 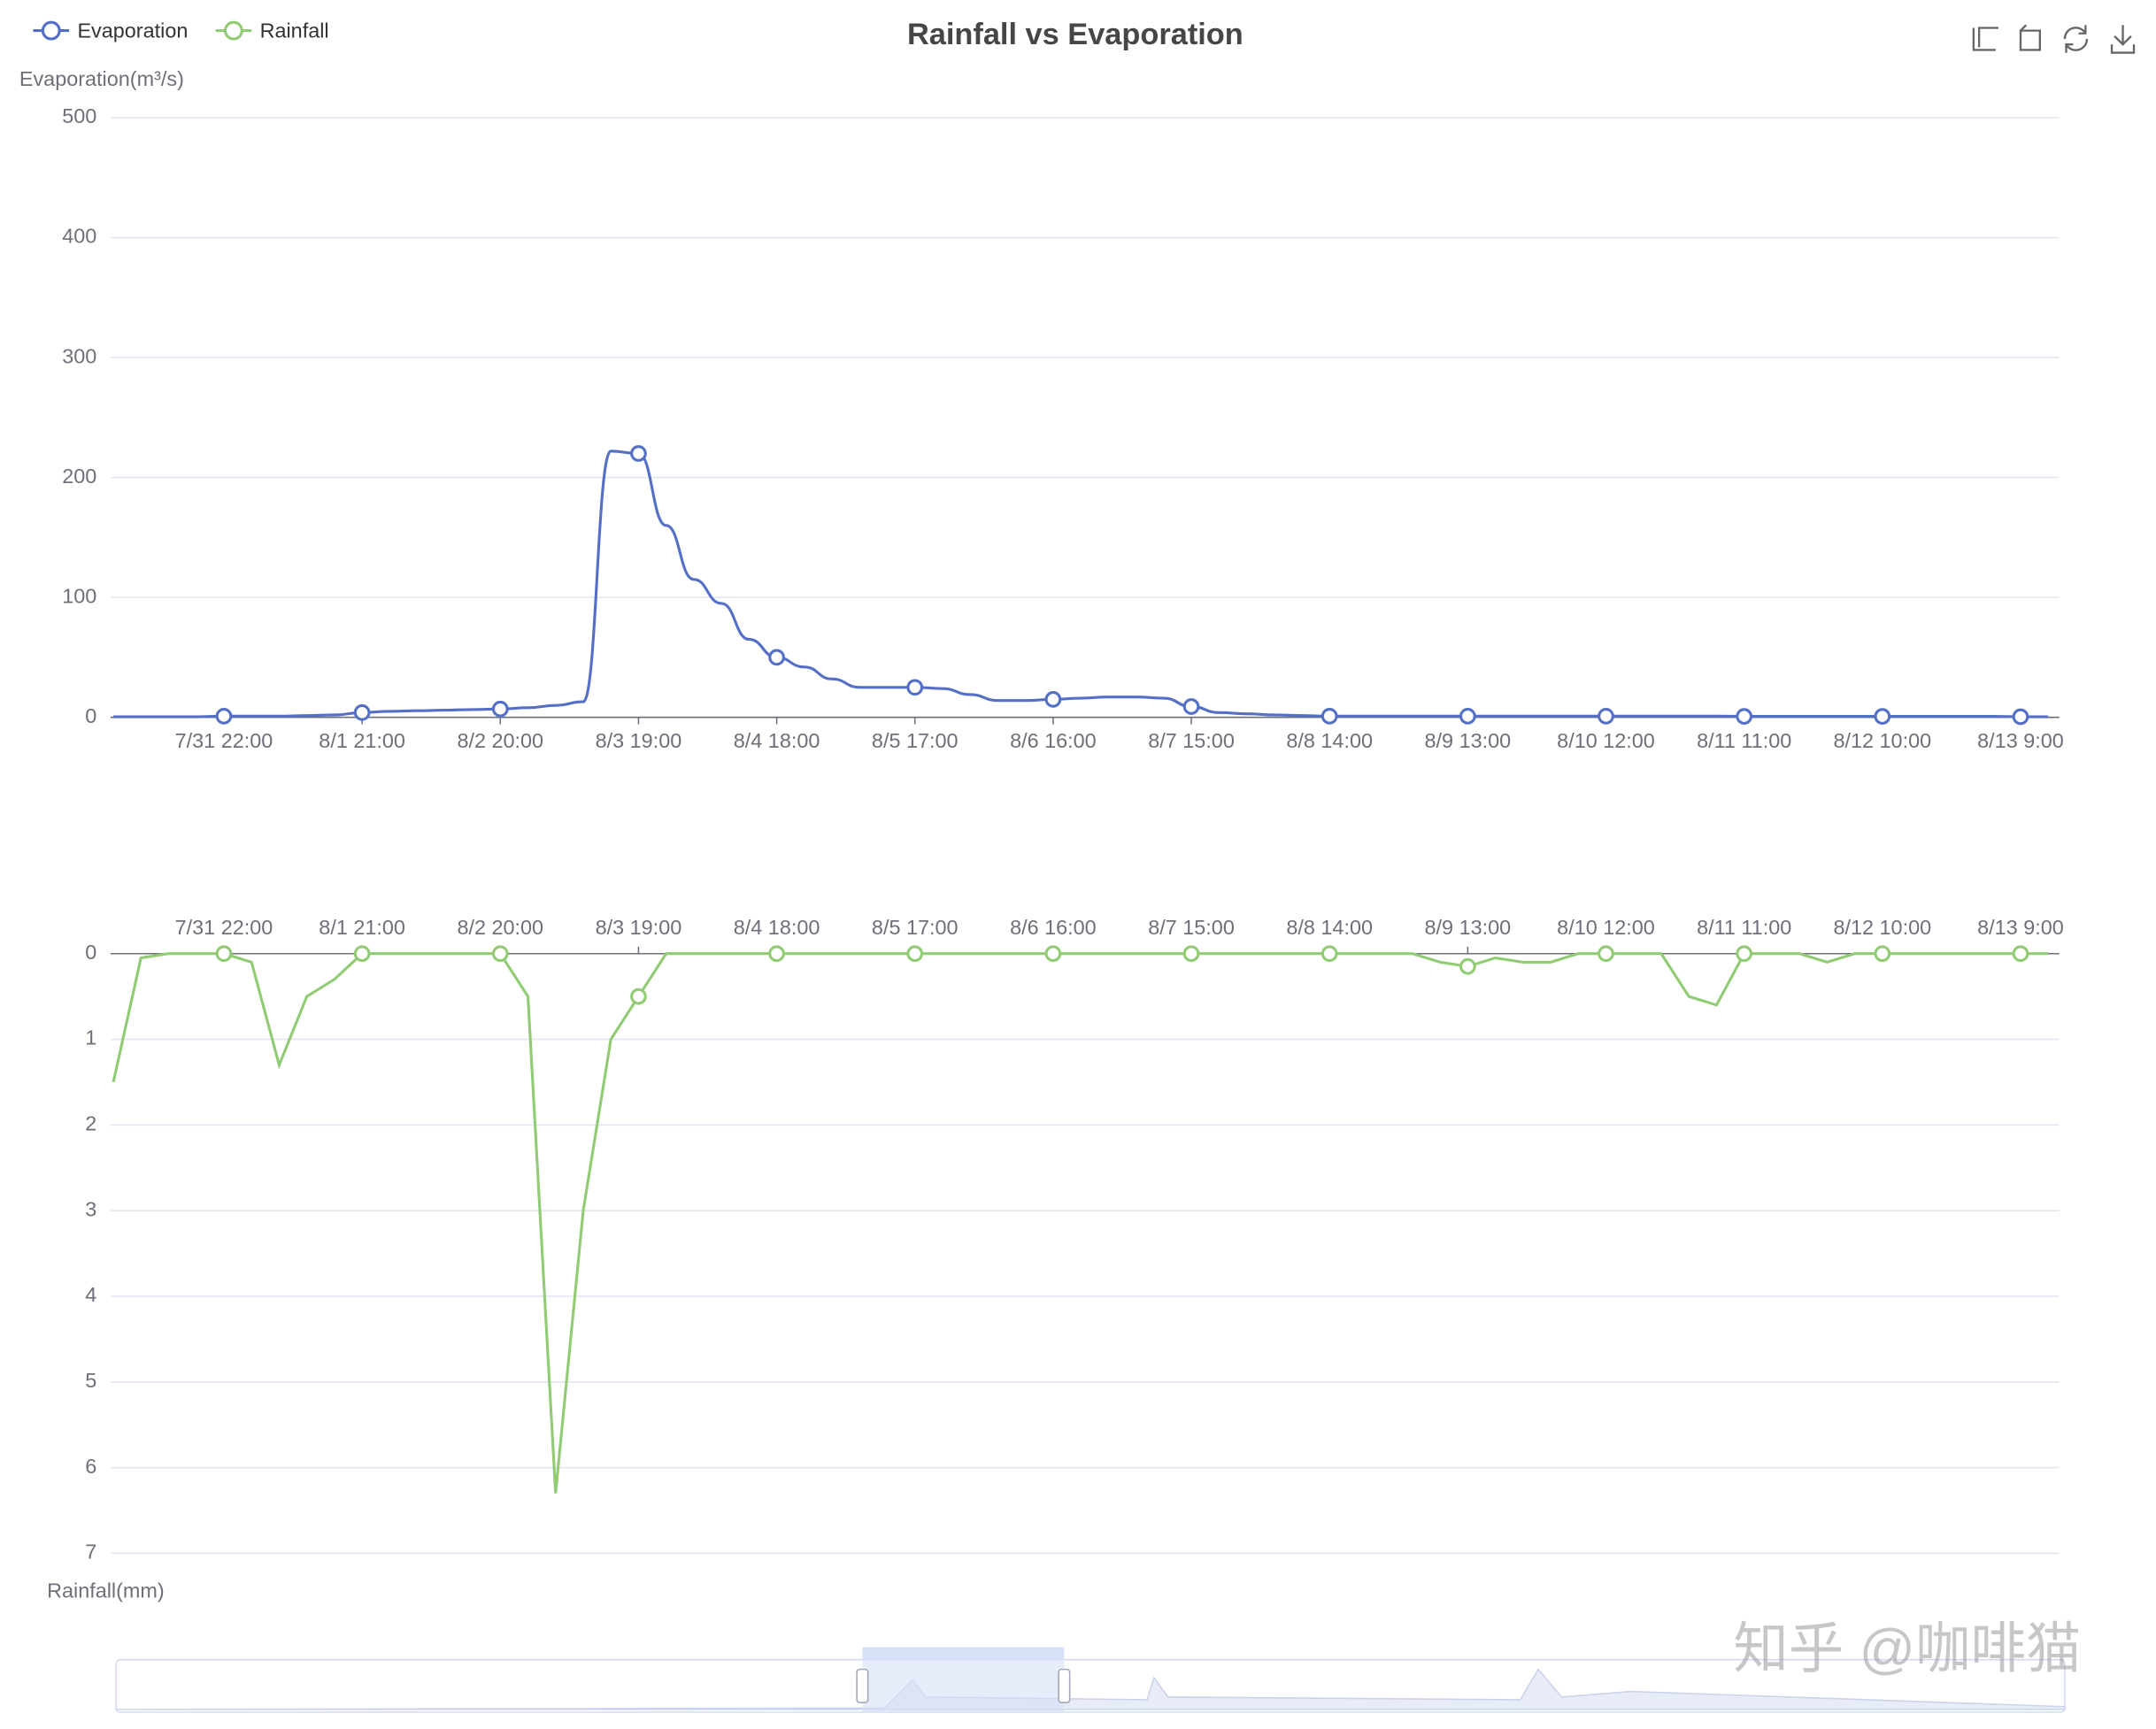 What do you see at coordinates (1081, 584) in the screenshot?
I see `series-line` at bounding box center [1081, 584].